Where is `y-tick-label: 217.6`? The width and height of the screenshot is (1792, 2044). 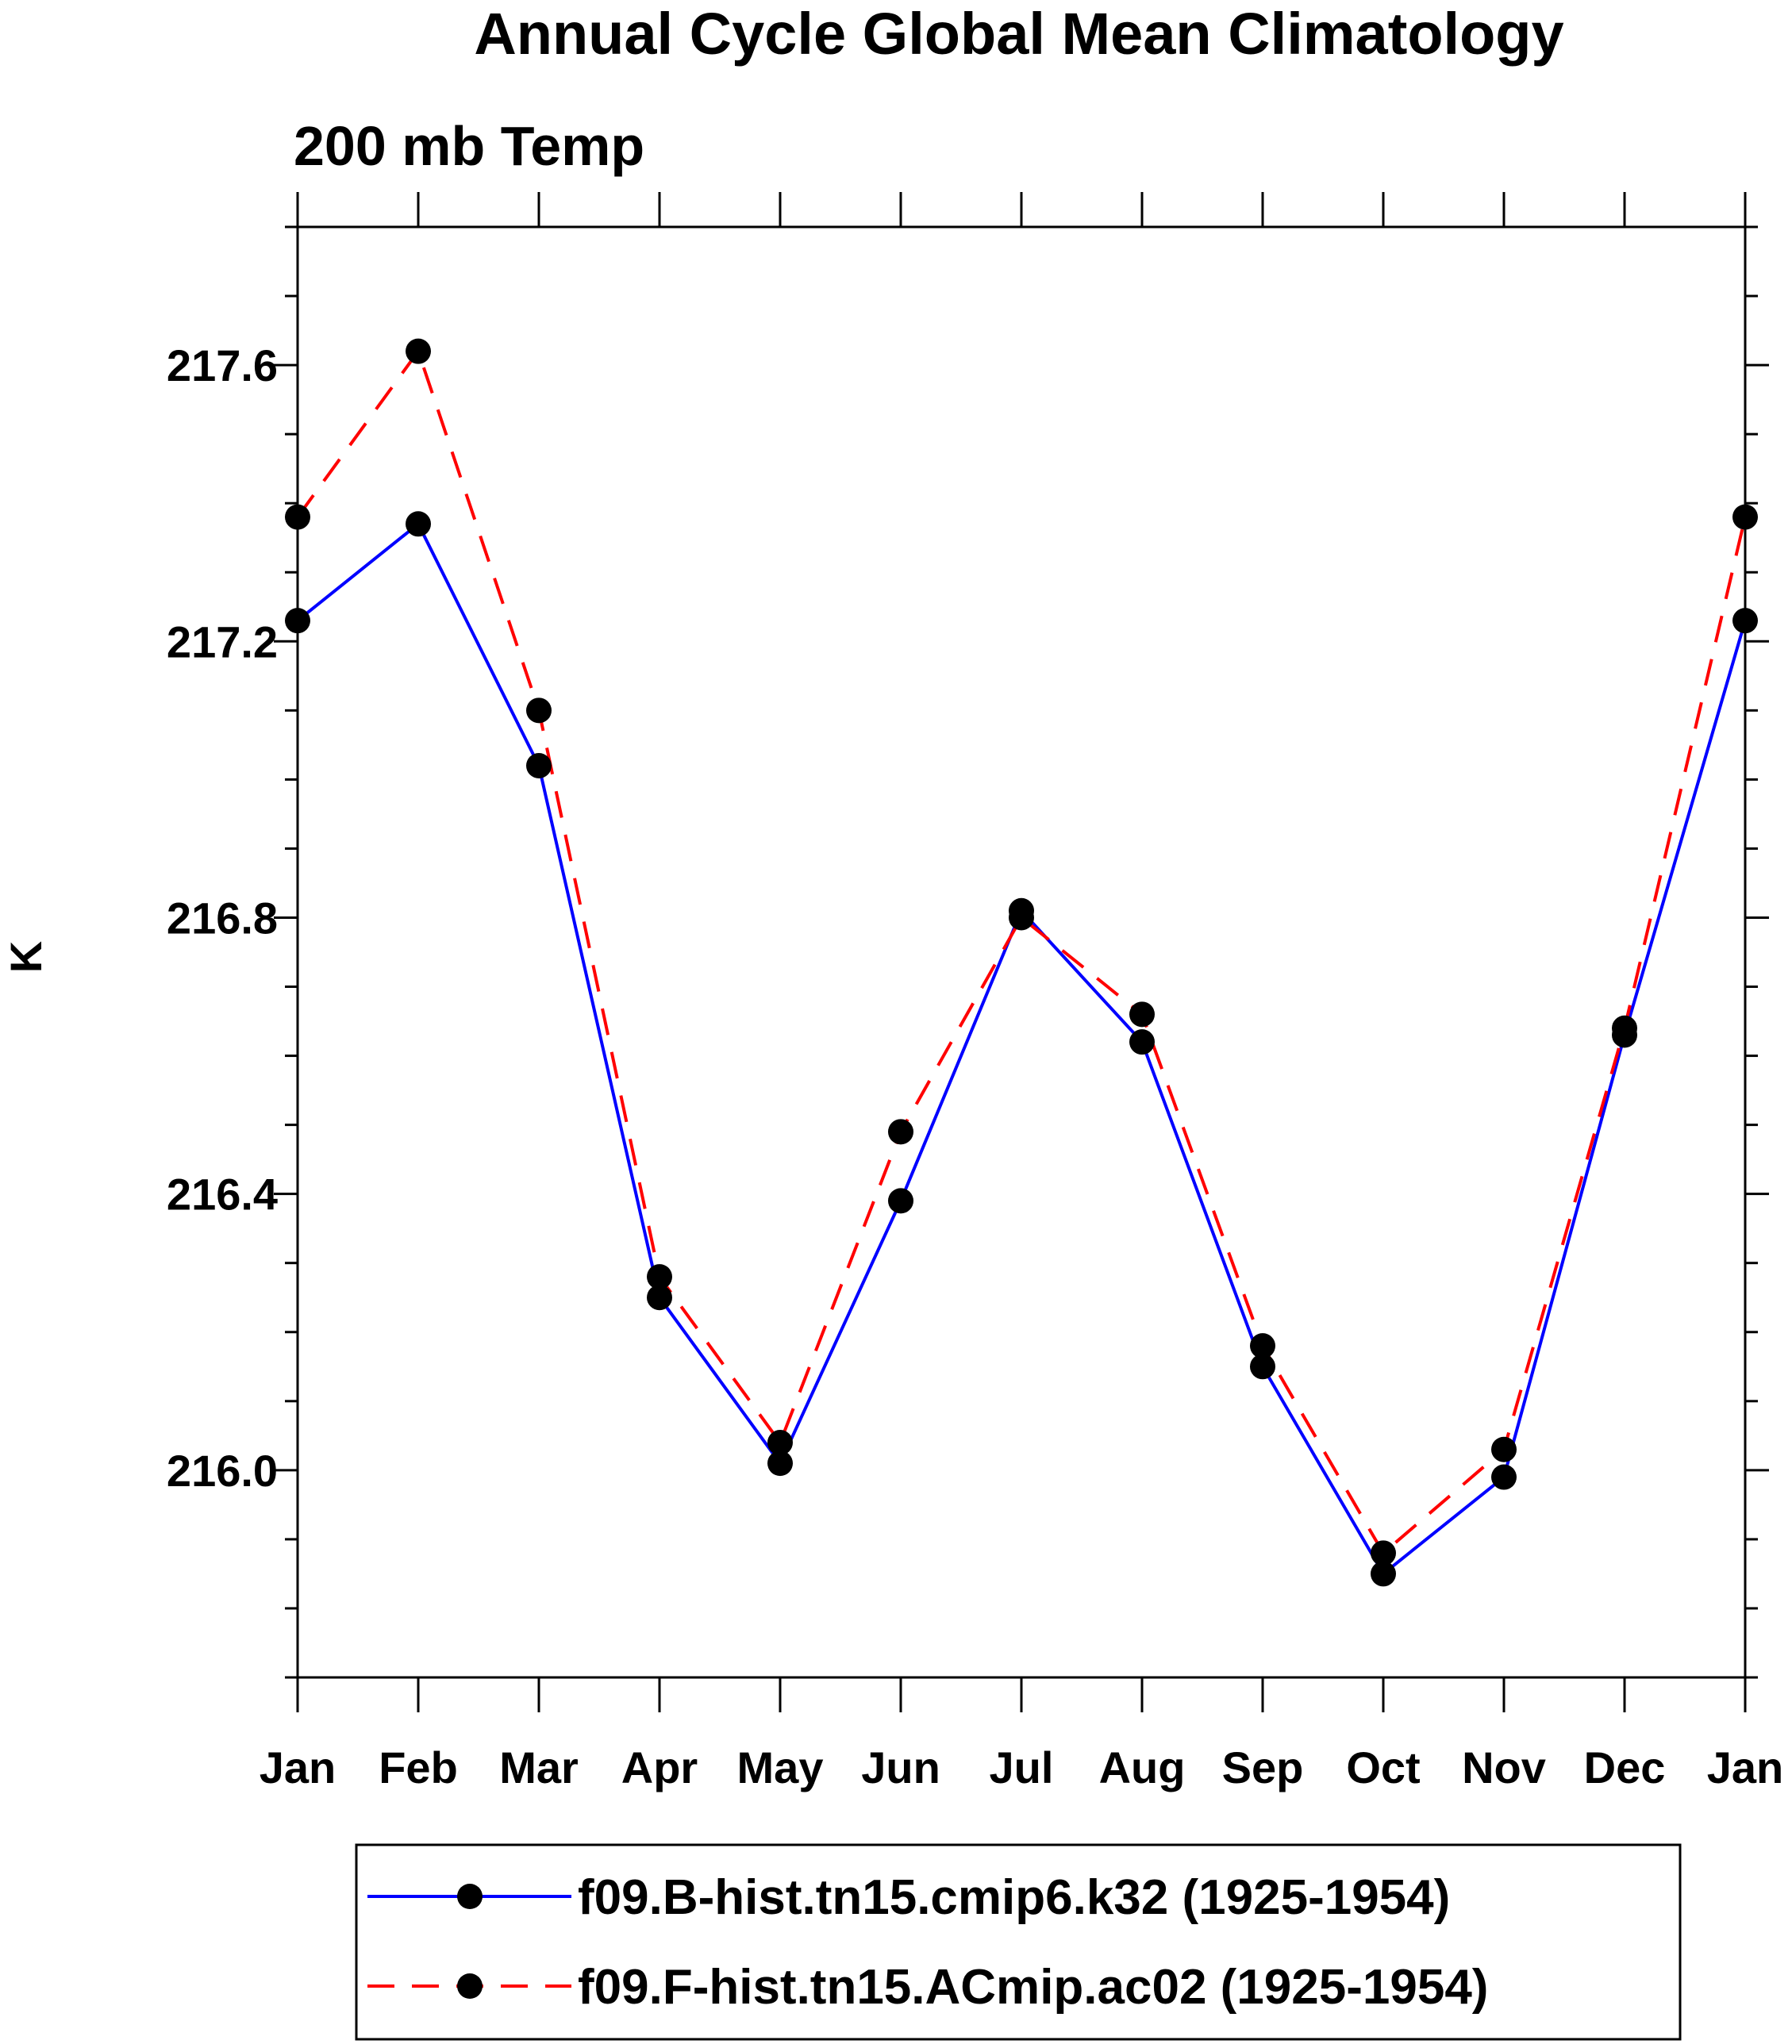
y-tick-label: 217.6 is located at coordinates (222, 365).